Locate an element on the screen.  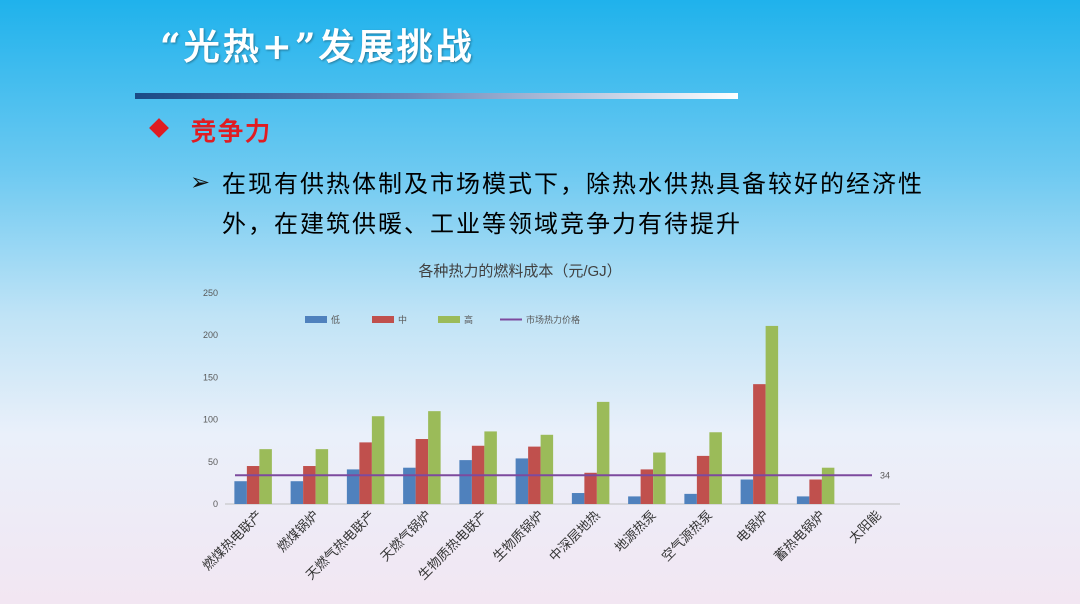
bar-低-0 is located at coordinates (240, 492).